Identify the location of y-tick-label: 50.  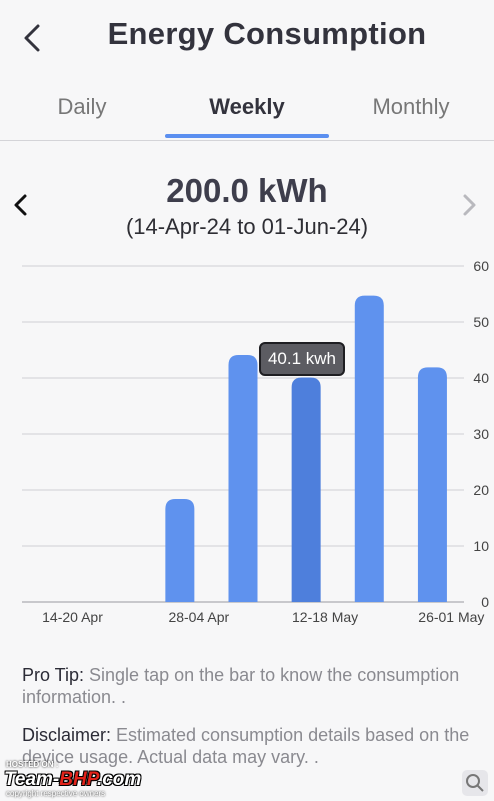
(481, 322).